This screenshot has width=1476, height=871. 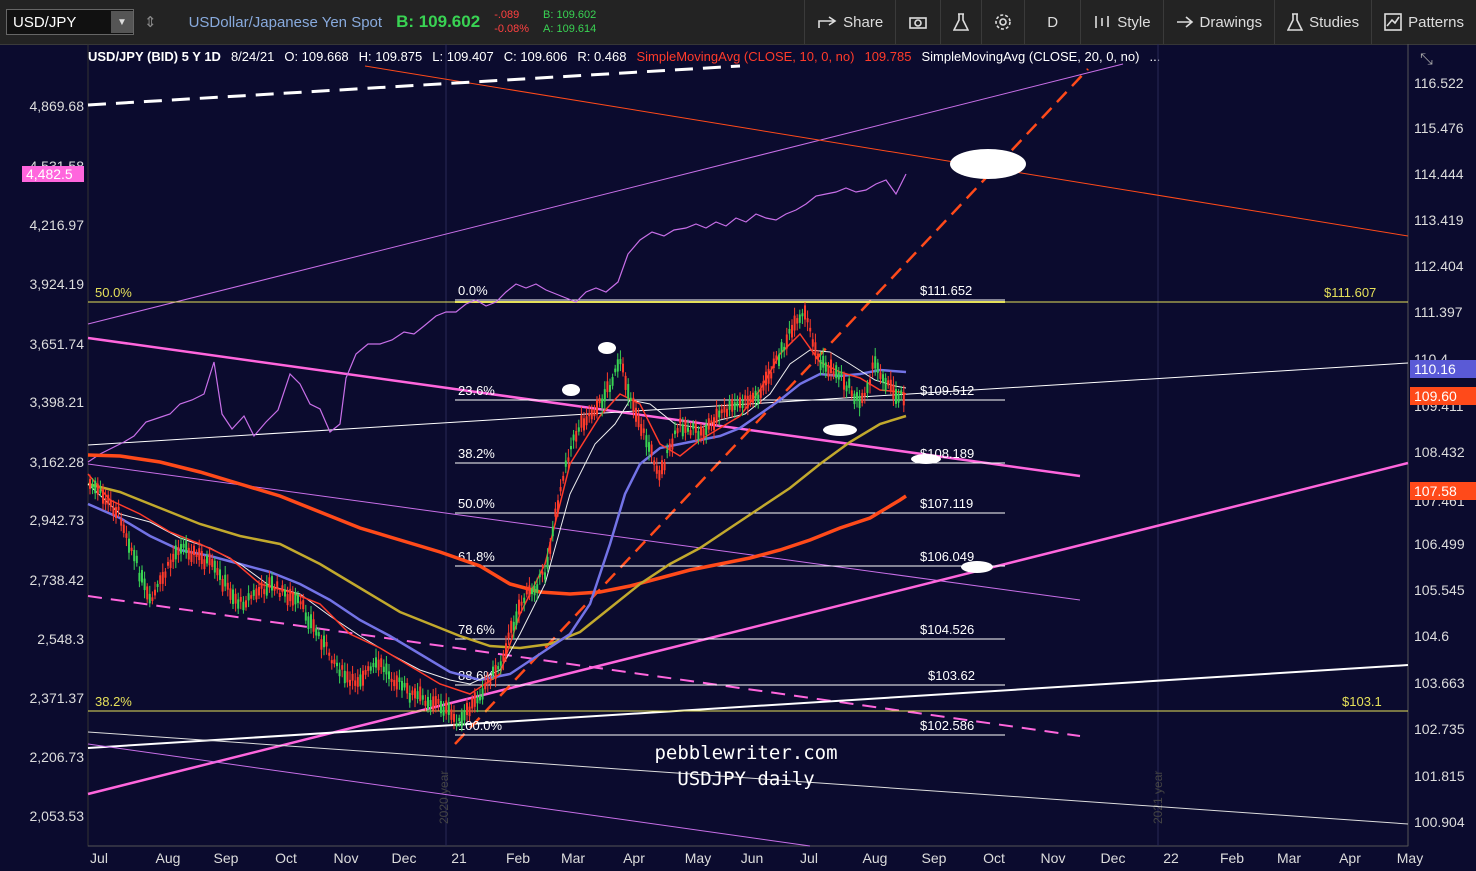 I want to click on right-axis-tick: 113.419, so click(x=1439, y=220).